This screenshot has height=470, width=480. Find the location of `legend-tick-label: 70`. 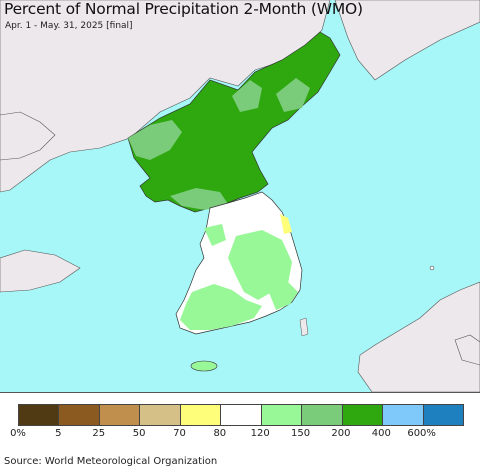

legend-tick-label: 70 is located at coordinates (179, 433).